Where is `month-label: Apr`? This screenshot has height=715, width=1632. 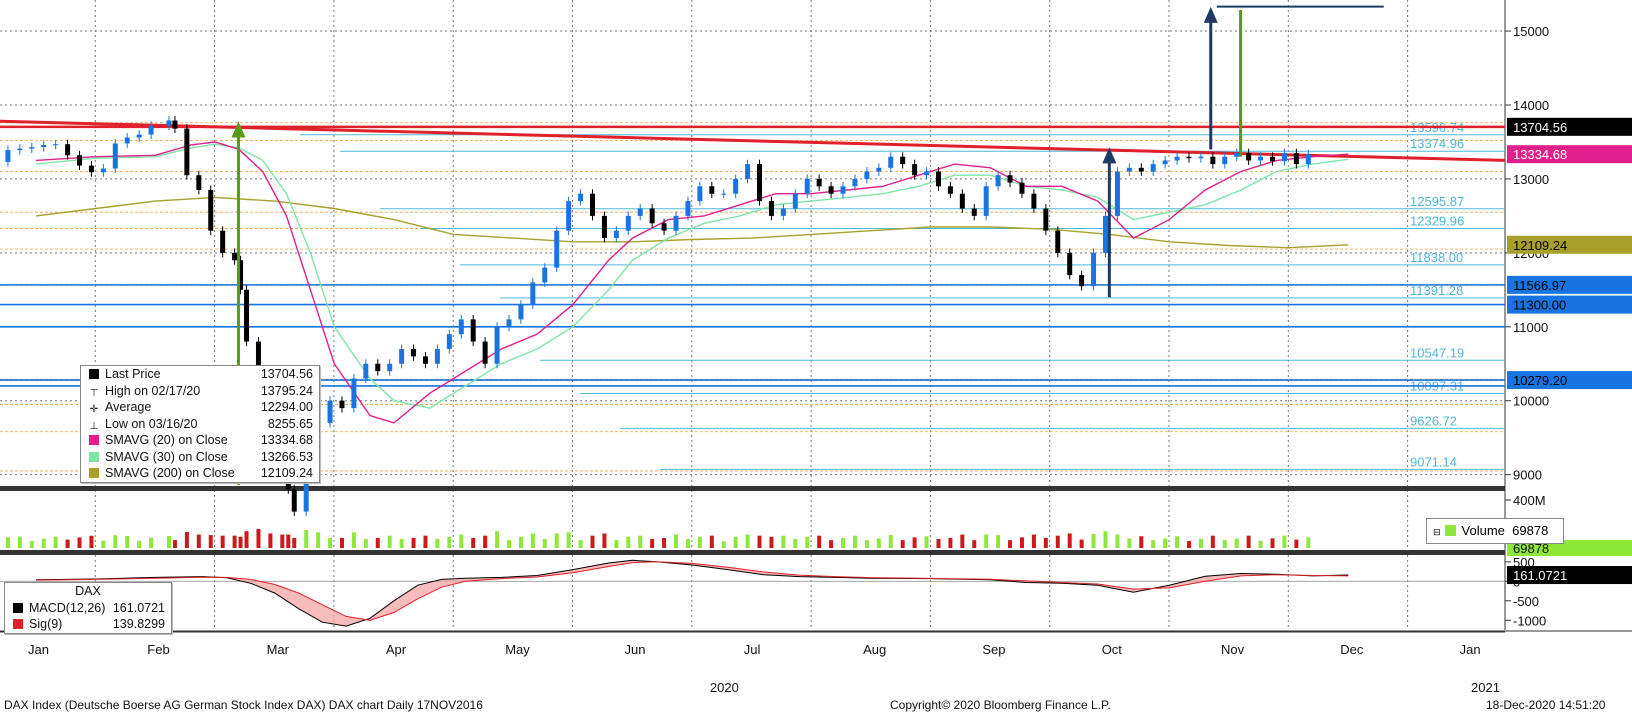
month-label: Apr is located at coordinates (396, 649).